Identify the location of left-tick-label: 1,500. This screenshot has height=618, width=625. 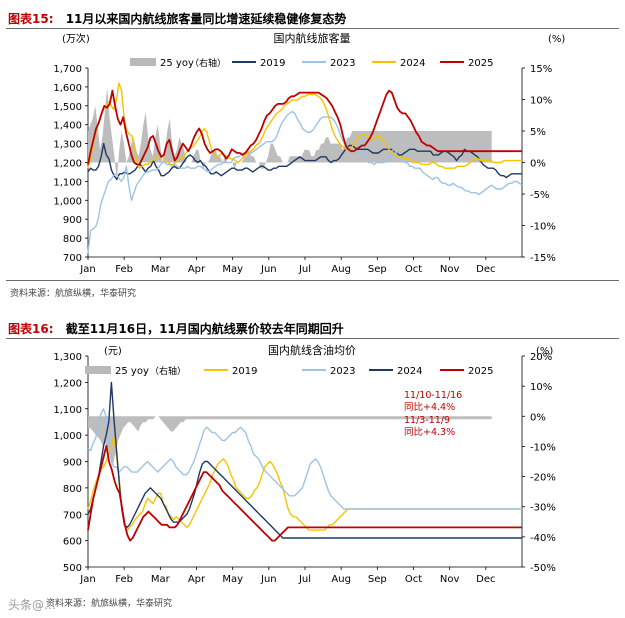
(67, 107).